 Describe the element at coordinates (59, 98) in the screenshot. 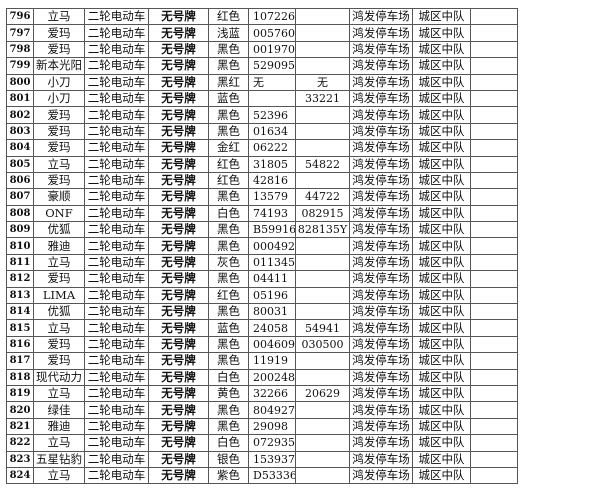

I see `brand-cell: 小刀` at that location.